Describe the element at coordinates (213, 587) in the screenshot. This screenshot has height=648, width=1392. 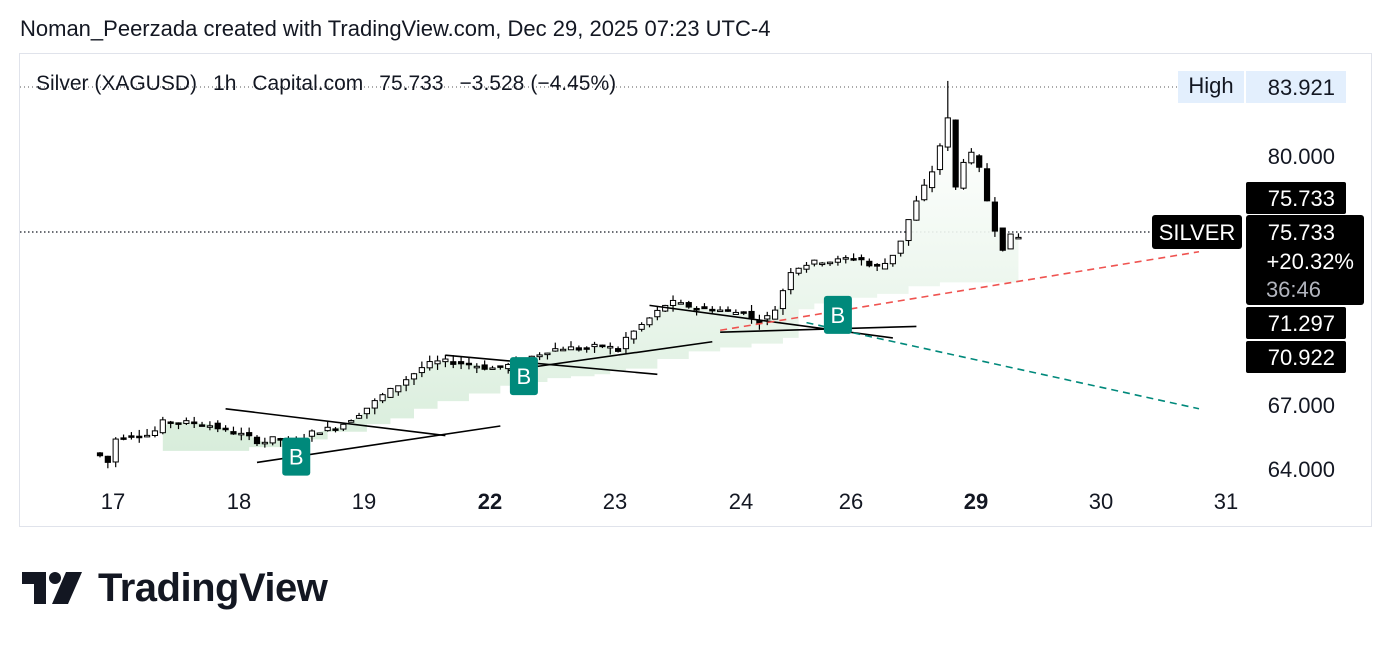
I see `brand-name: TradingView` at that location.